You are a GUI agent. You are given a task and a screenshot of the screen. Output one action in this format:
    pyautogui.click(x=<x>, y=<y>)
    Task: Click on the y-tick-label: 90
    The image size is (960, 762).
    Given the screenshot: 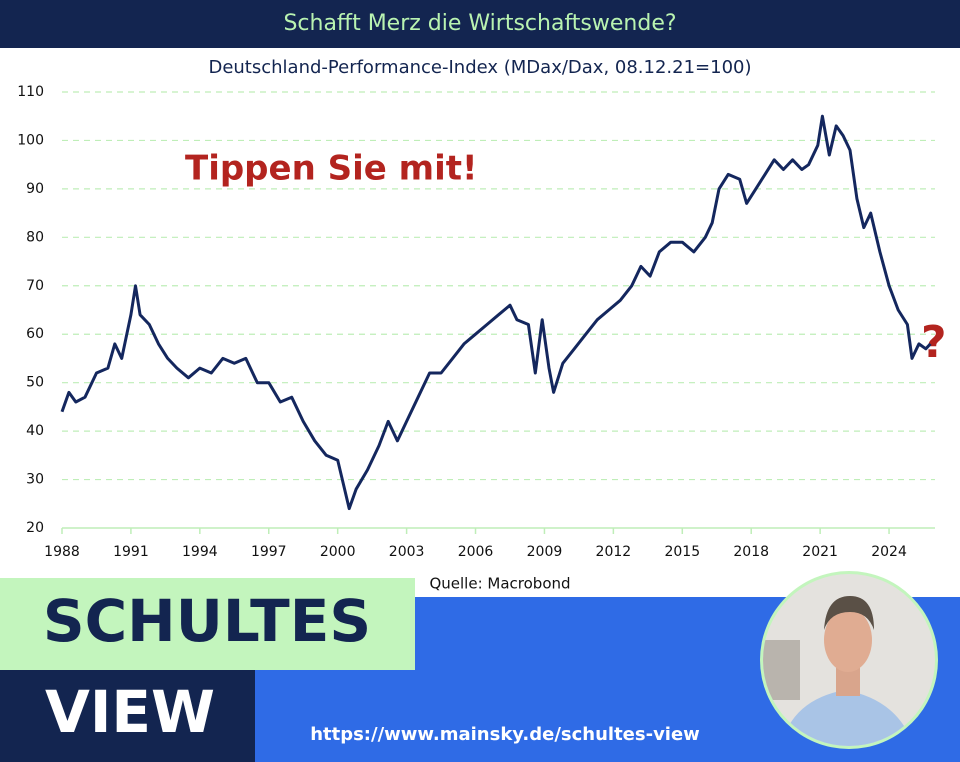 What is the action you would take?
    pyautogui.click(x=35, y=189)
    